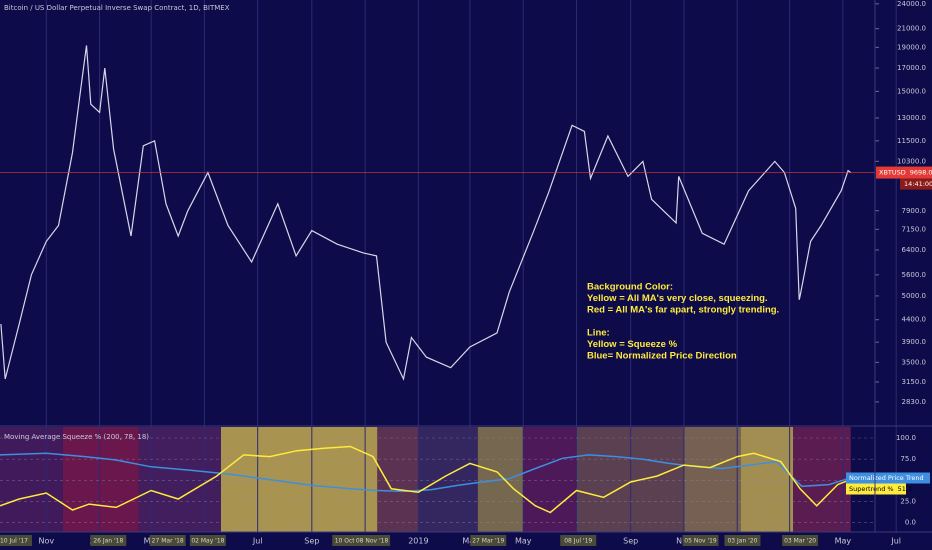  I want to click on y-tick-label: 3150.0, so click(914, 382).